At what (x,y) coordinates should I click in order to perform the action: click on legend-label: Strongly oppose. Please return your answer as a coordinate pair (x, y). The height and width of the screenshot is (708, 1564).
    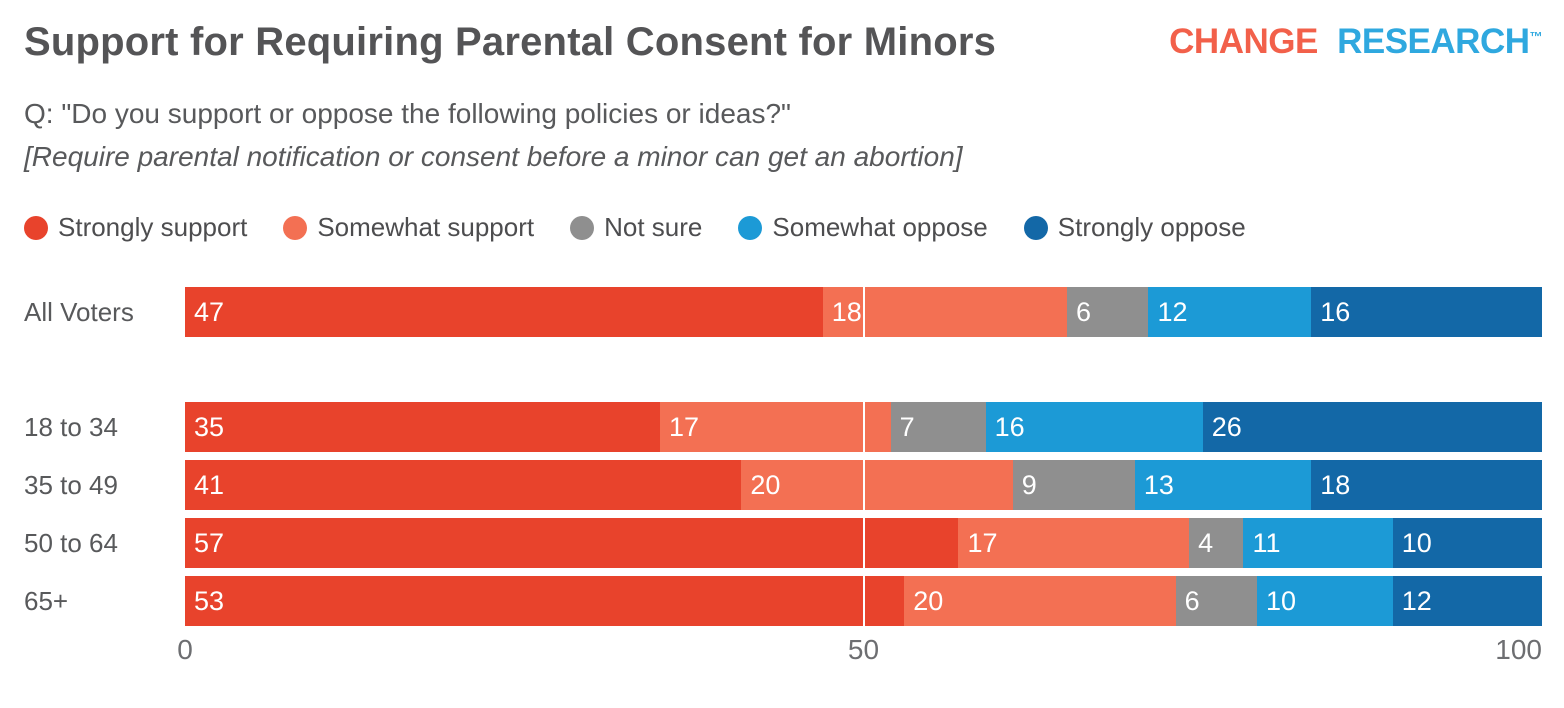
    Looking at the image, I should click on (1151, 227).